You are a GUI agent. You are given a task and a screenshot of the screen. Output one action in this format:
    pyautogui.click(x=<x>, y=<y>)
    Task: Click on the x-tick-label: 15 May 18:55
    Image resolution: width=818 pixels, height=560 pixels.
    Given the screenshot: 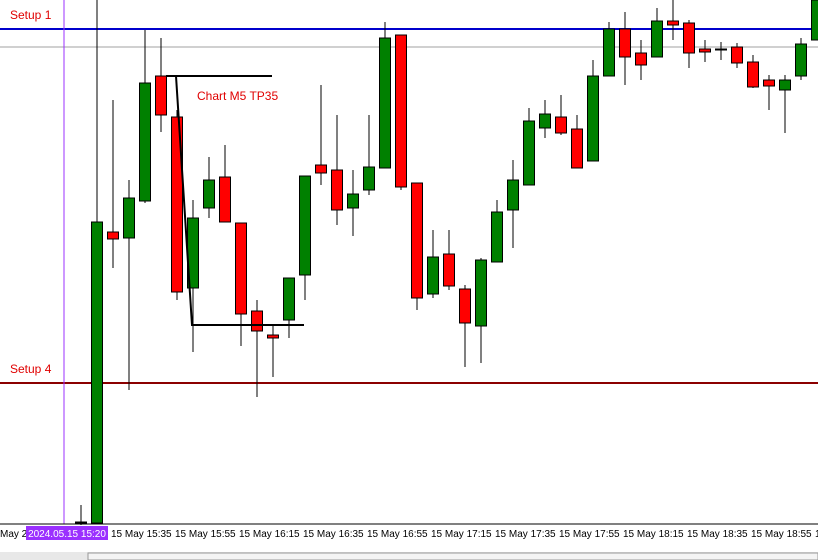 What is the action you would take?
    pyautogui.click(x=781, y=534)
    